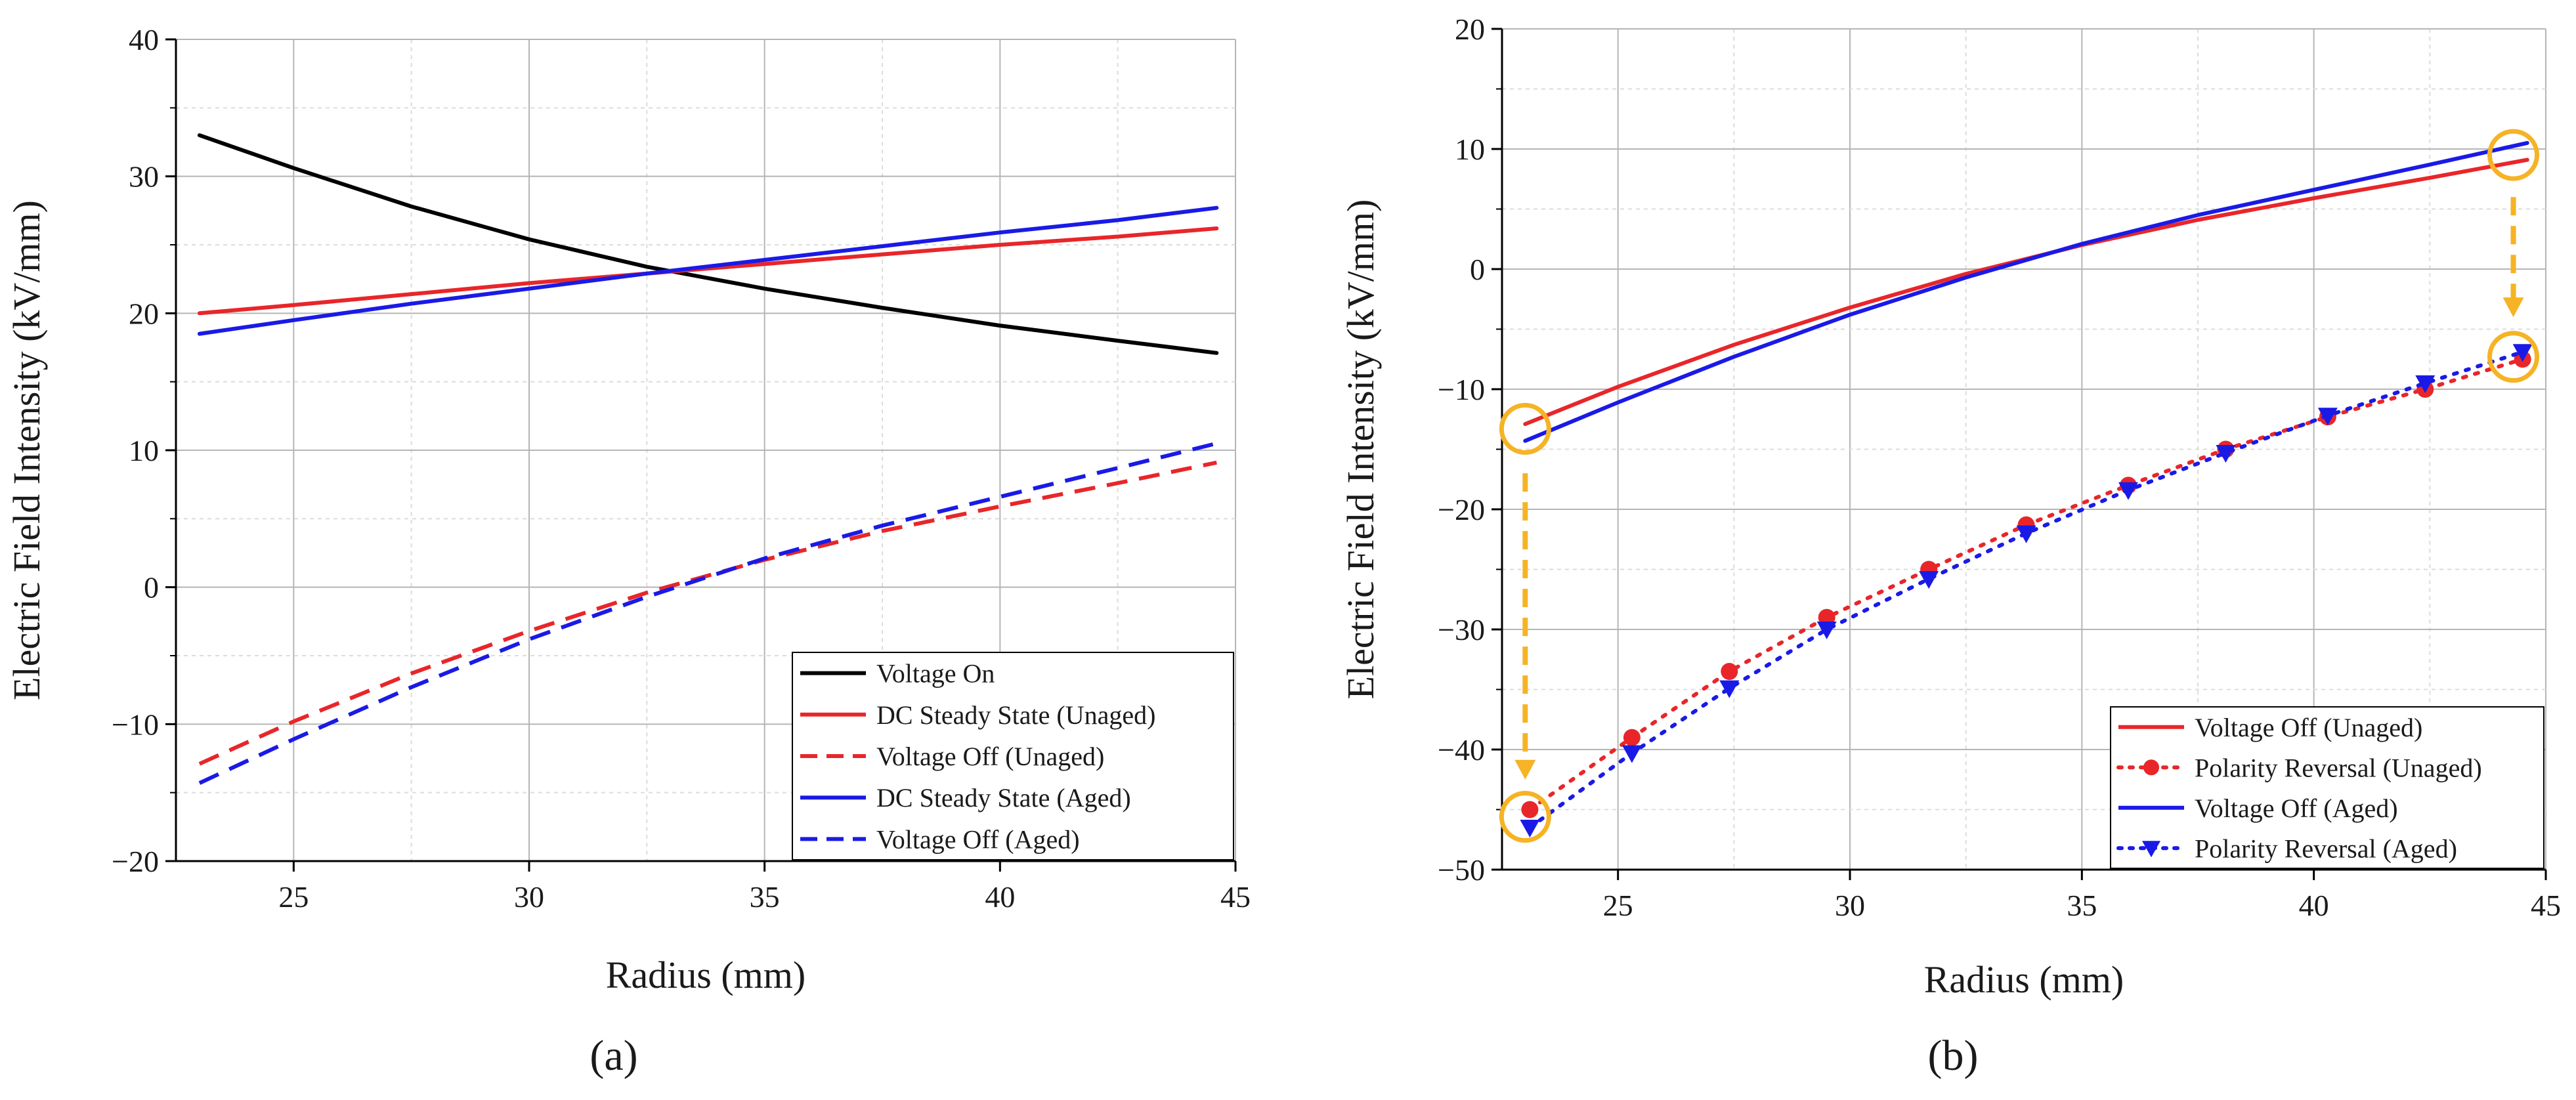 This screenshot has height=1100, width=2576. Describe the element at coordinates (1954, 1056) in the screenshot. I see `panel-label: (b)` at that location.